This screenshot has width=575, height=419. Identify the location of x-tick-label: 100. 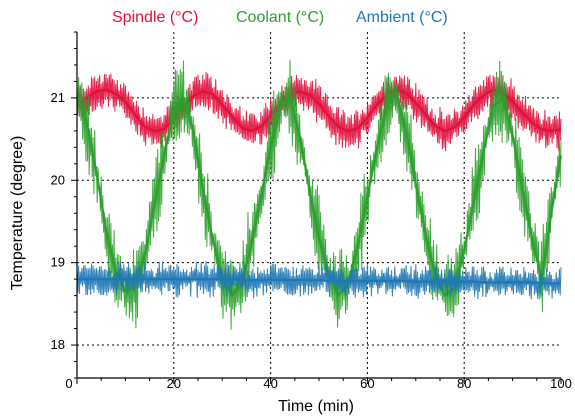
(561, 383).